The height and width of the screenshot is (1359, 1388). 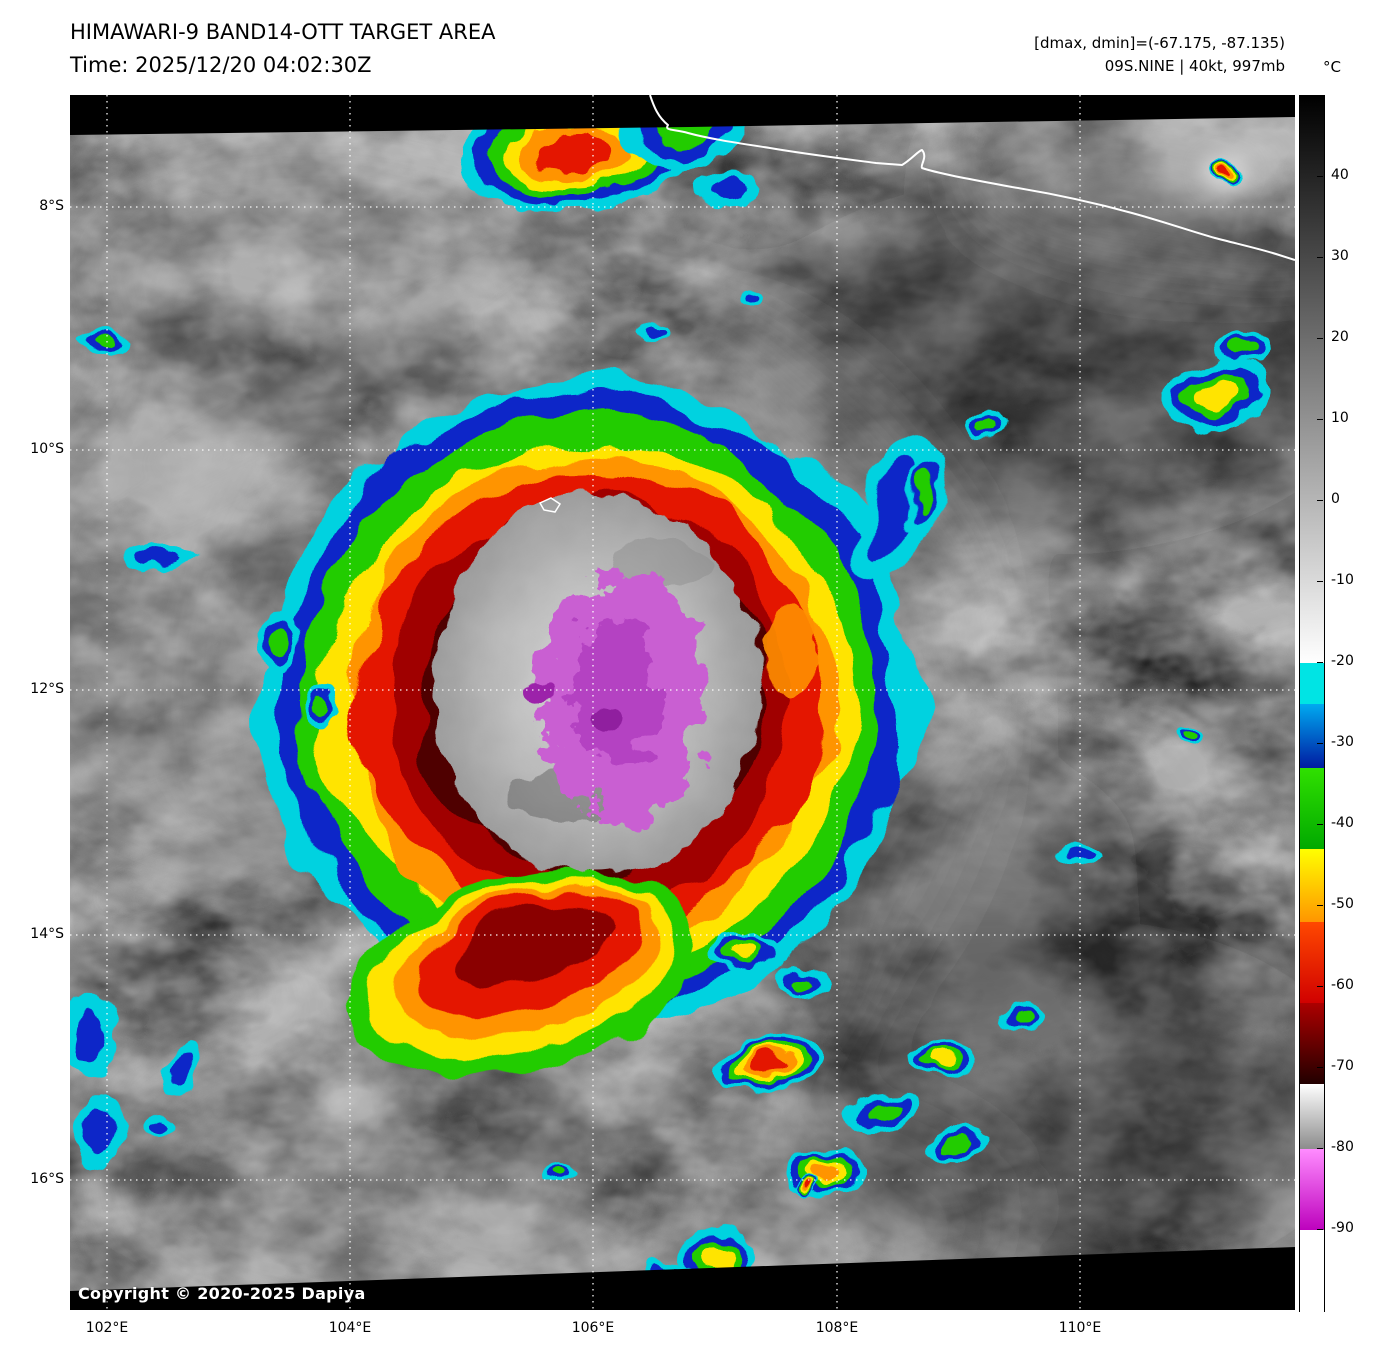 I want to click on page-title: HIMAWARI-9 BAND14-OTT TARGET AREA, so click(x=283, y=32).